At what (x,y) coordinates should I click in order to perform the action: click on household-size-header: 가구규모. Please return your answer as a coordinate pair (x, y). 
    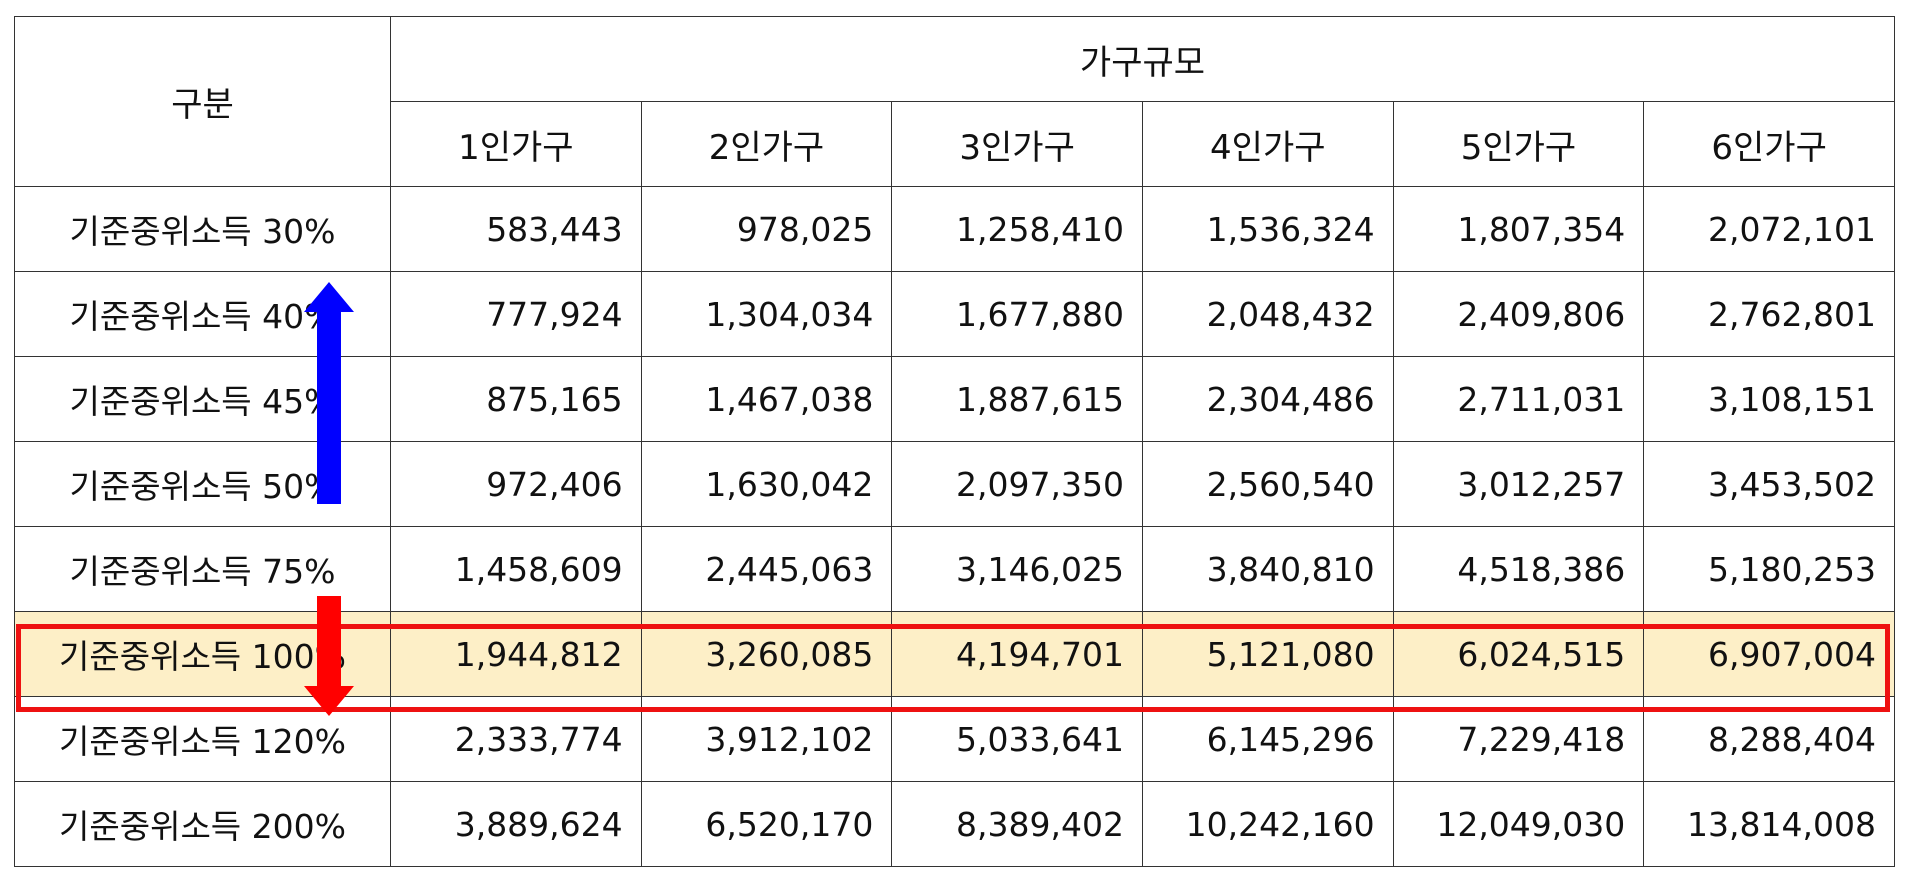
    Looking at the image, I should click on (1142, 59).